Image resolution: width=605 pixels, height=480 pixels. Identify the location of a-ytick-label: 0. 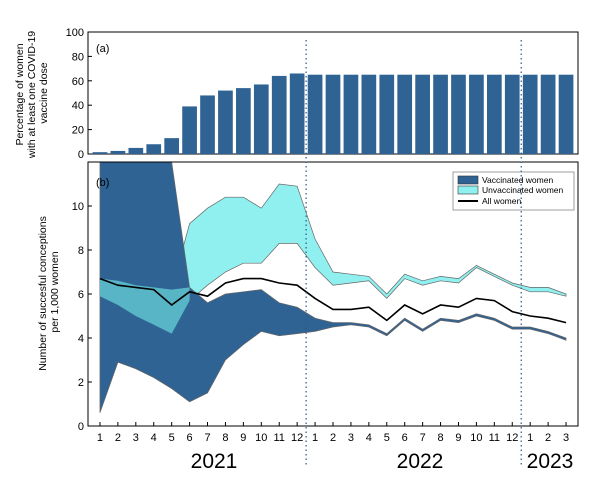
(81, 155).